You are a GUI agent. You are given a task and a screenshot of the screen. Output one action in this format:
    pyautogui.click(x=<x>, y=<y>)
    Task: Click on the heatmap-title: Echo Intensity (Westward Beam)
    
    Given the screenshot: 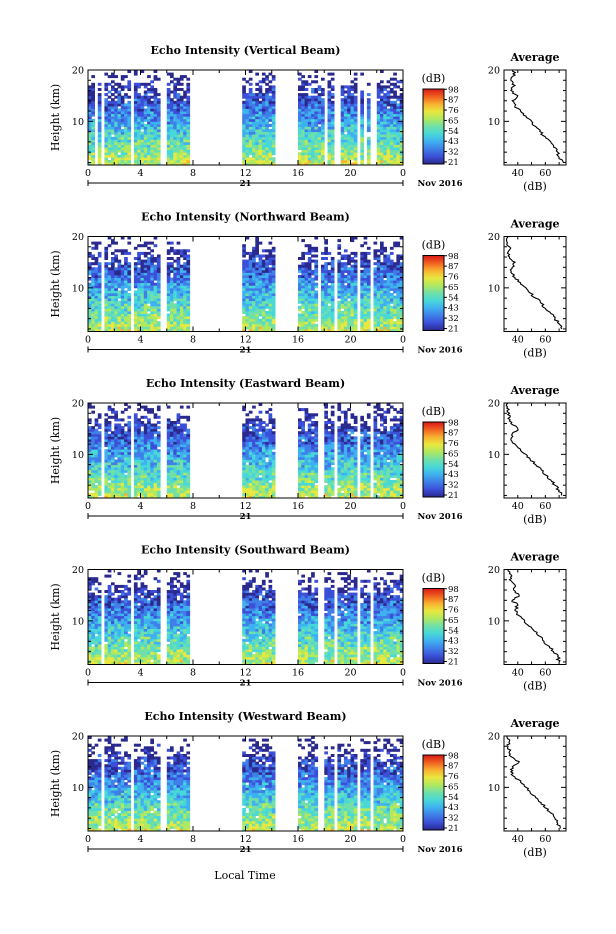 What is the action you would take?
    pyautogui.click(x=245, y=716)
    